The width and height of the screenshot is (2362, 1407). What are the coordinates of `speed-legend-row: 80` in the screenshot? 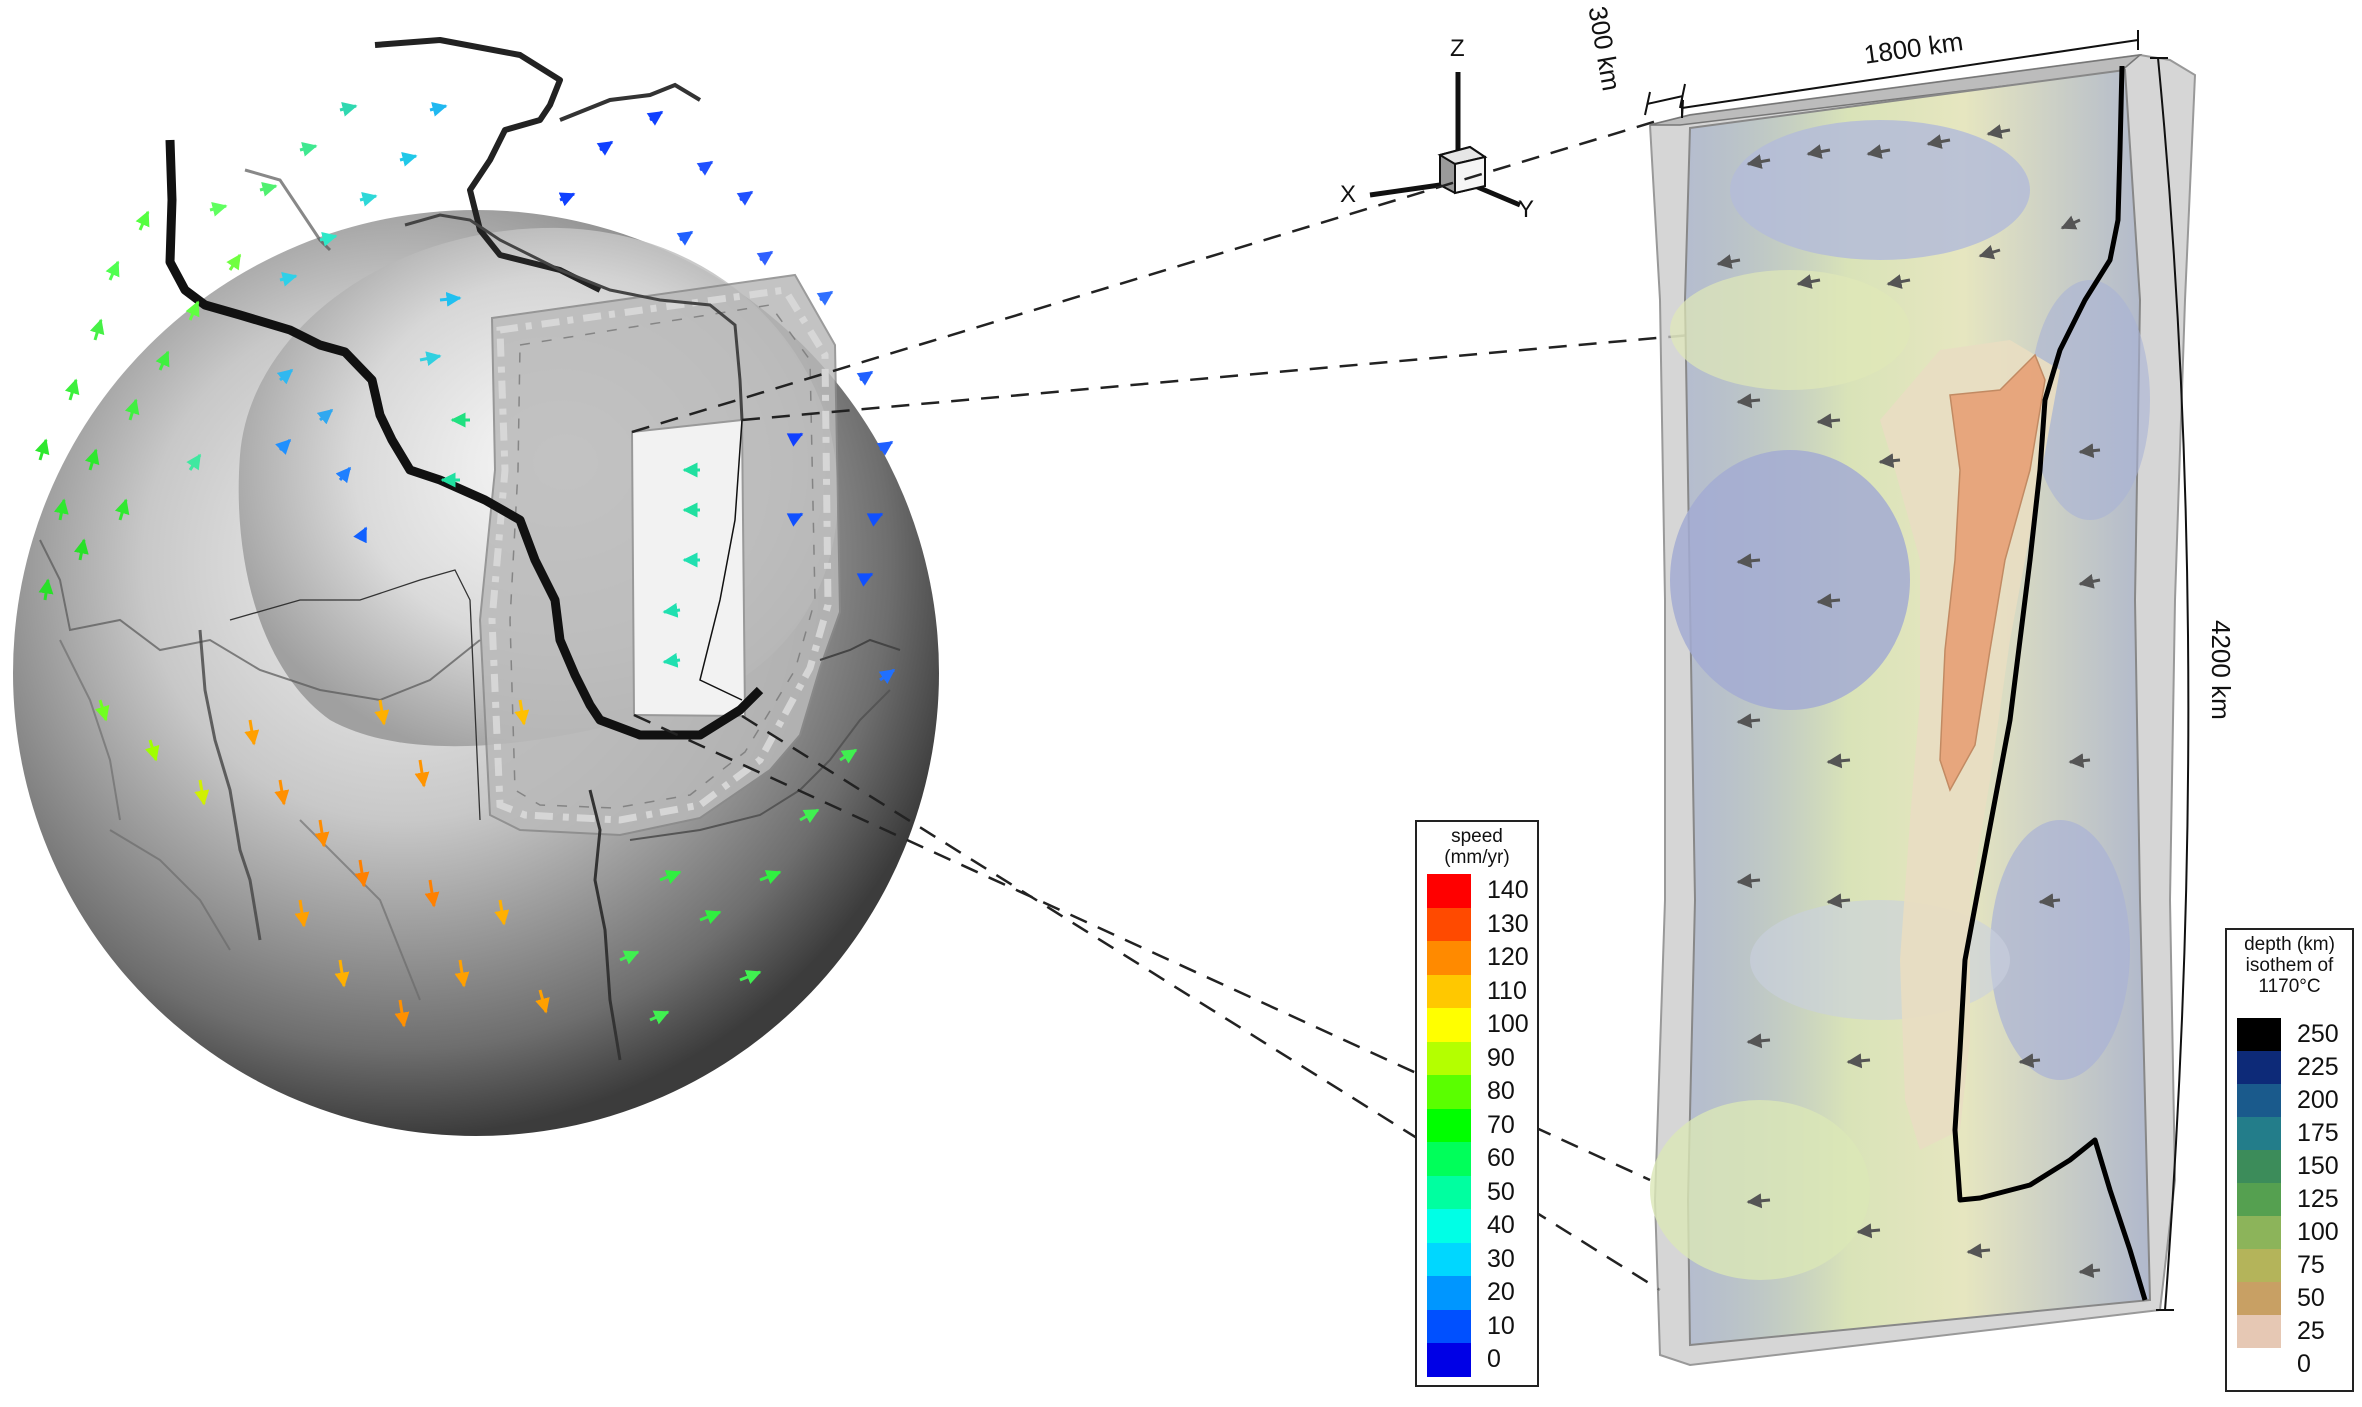 It's located at (1477, 1092).